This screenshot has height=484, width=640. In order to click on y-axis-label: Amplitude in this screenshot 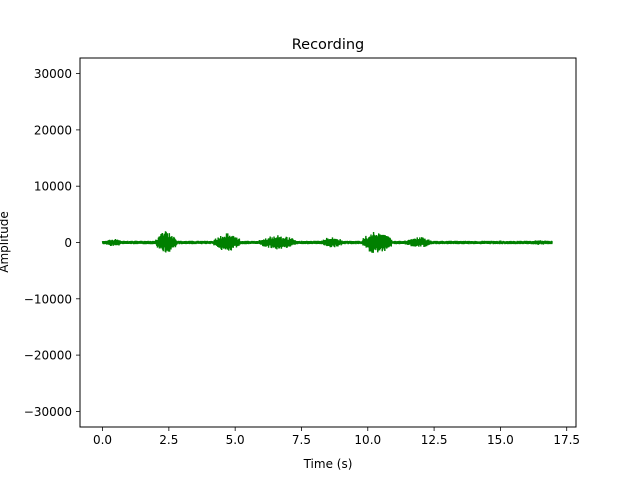, I will do `click(5, 242)`.